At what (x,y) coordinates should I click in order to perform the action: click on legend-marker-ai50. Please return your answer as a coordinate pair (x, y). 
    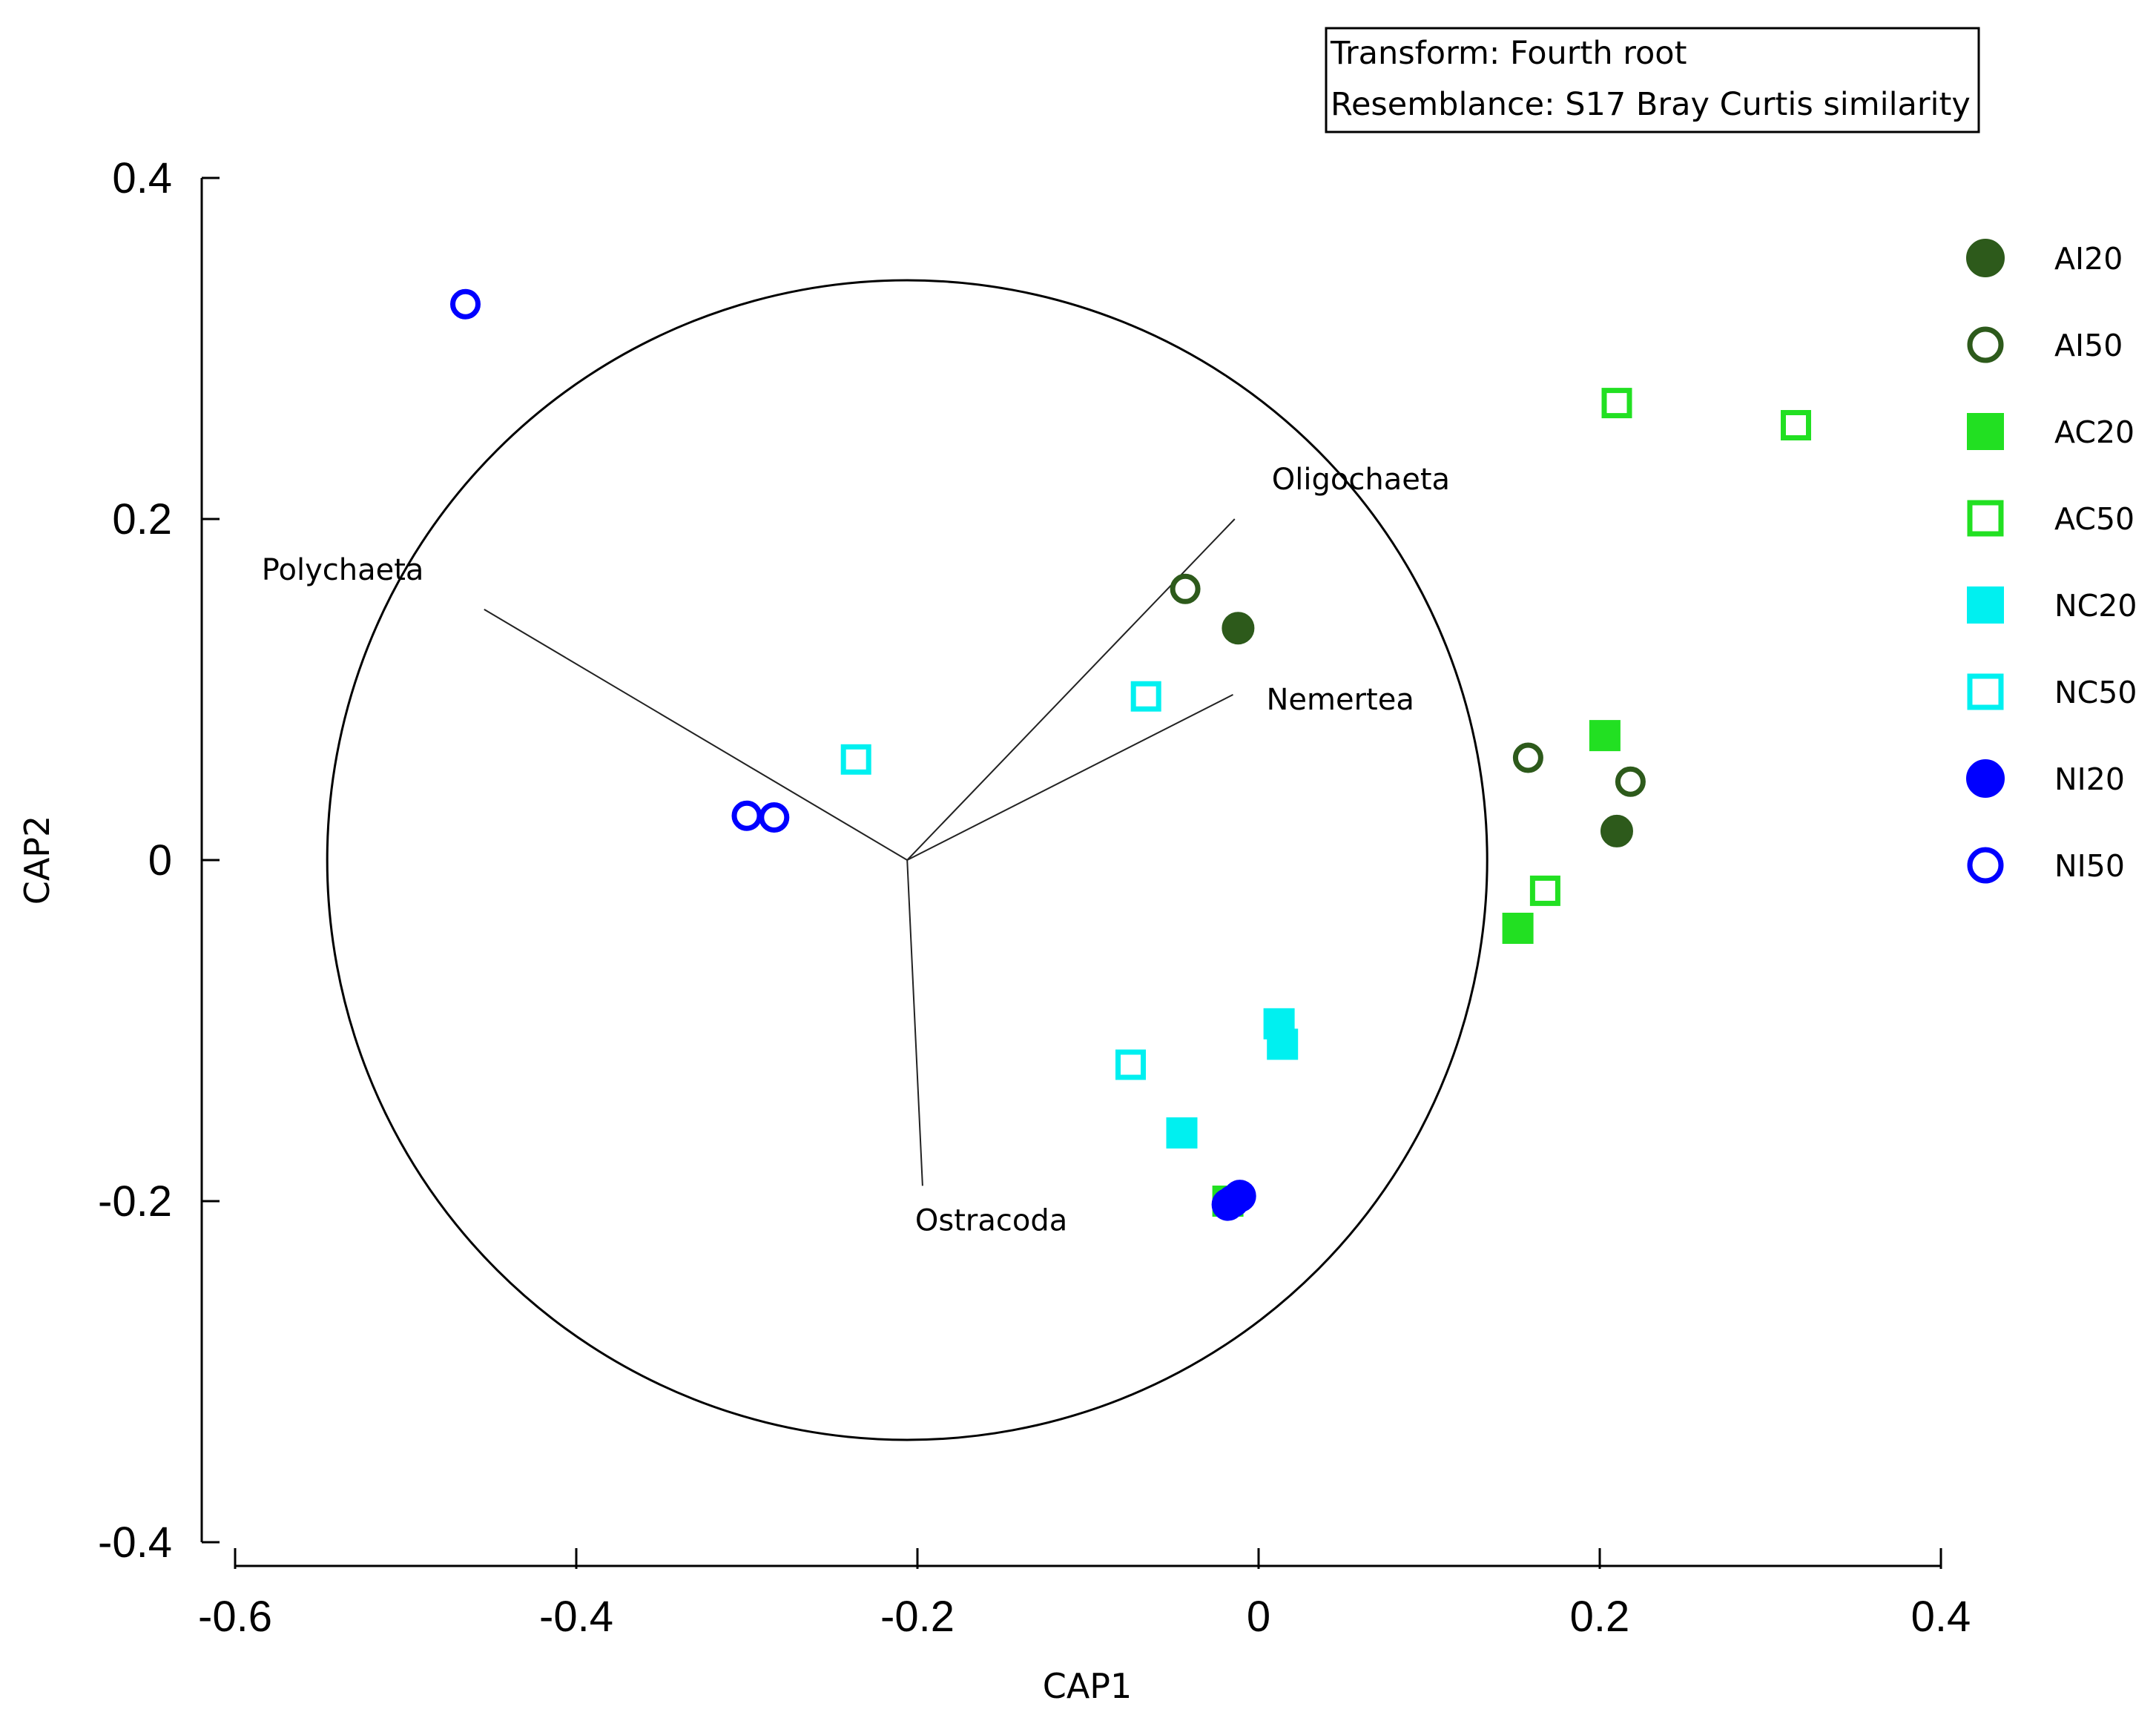
    Looking at the image, I should click on (1986, 345).